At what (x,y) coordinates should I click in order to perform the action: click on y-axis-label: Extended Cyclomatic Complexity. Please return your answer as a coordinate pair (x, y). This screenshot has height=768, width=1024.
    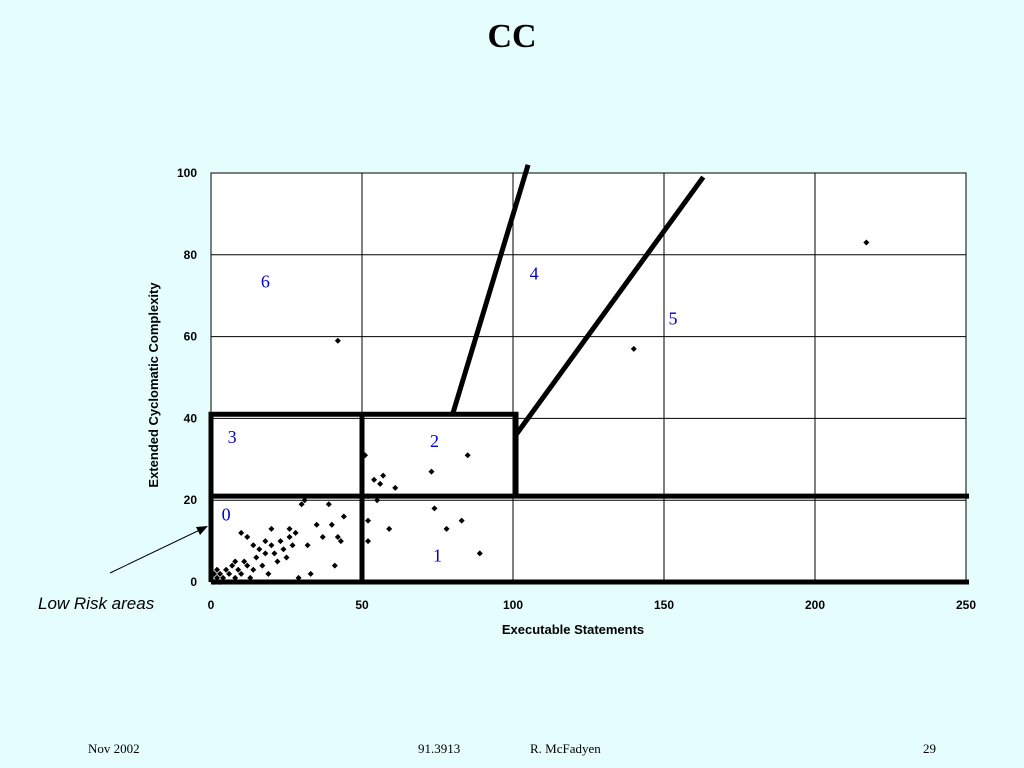
    Looking at the image, I should click on (153, 385).